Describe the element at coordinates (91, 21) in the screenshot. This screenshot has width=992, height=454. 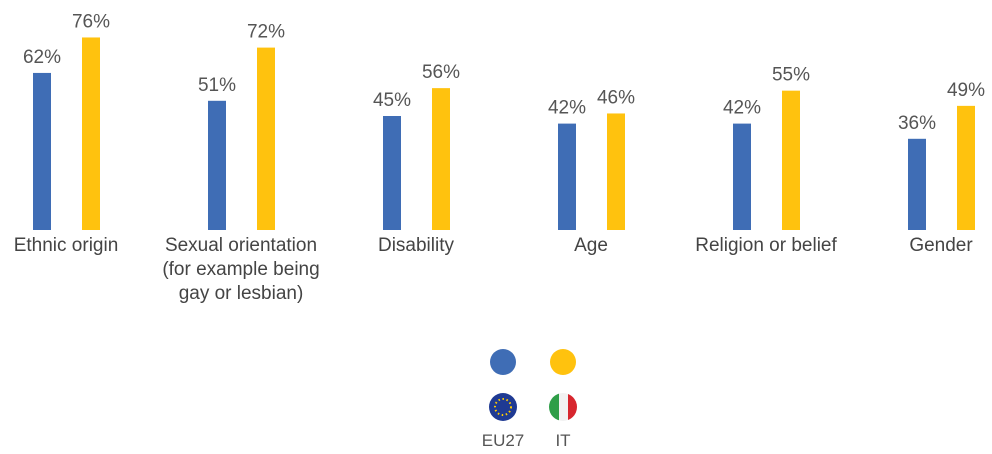
I see `value-label: 76%` at that location.